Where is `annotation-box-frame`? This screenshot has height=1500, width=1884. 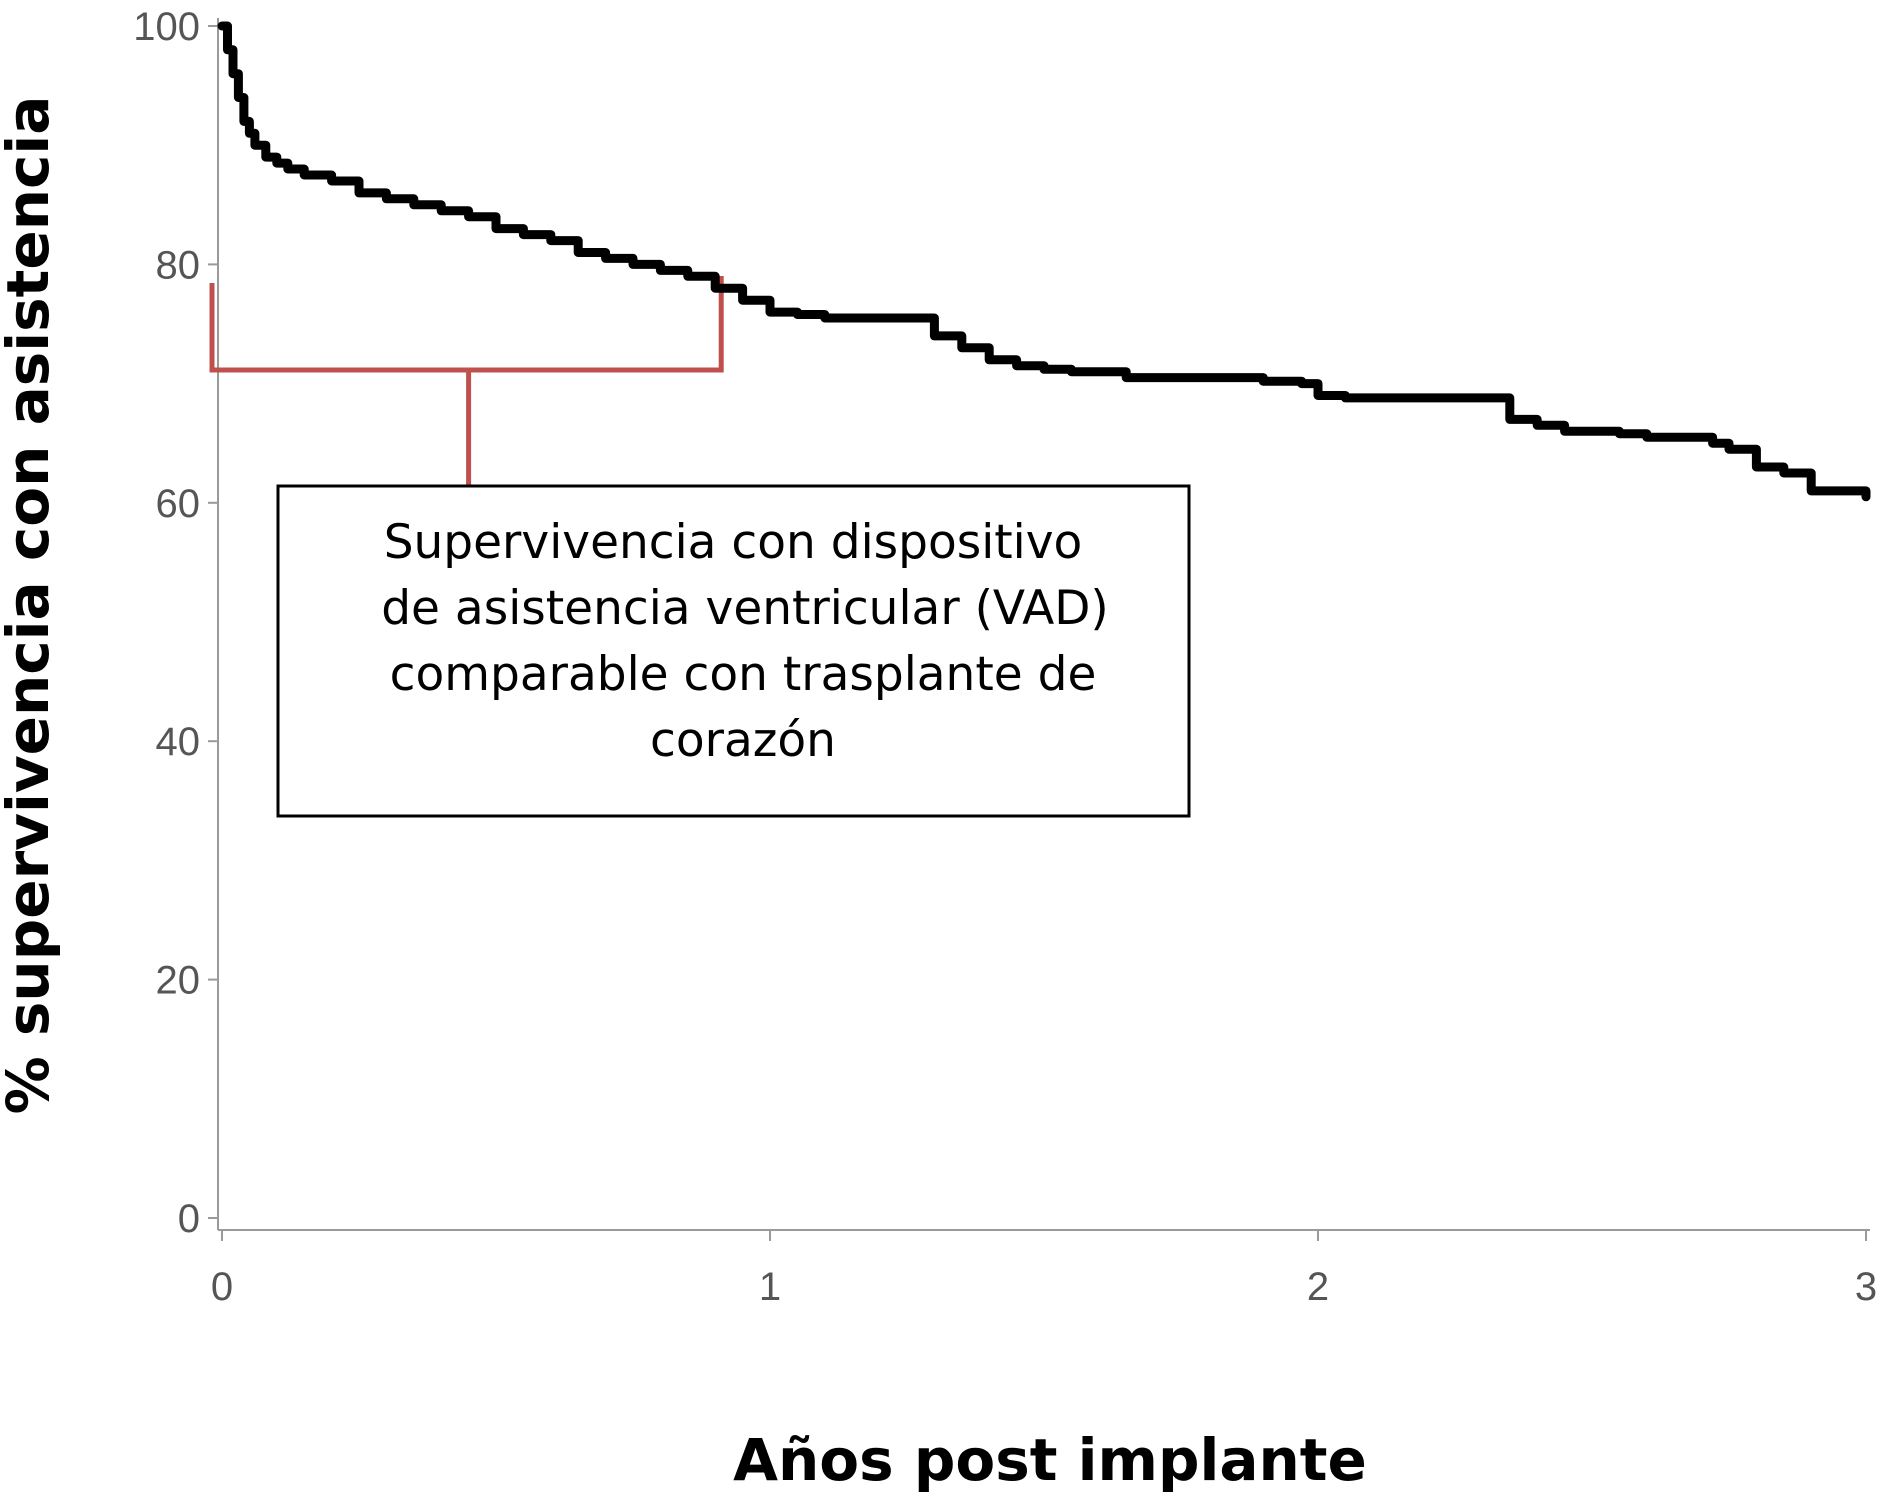 annotation-box-frame is located at coordinates (733, 651).